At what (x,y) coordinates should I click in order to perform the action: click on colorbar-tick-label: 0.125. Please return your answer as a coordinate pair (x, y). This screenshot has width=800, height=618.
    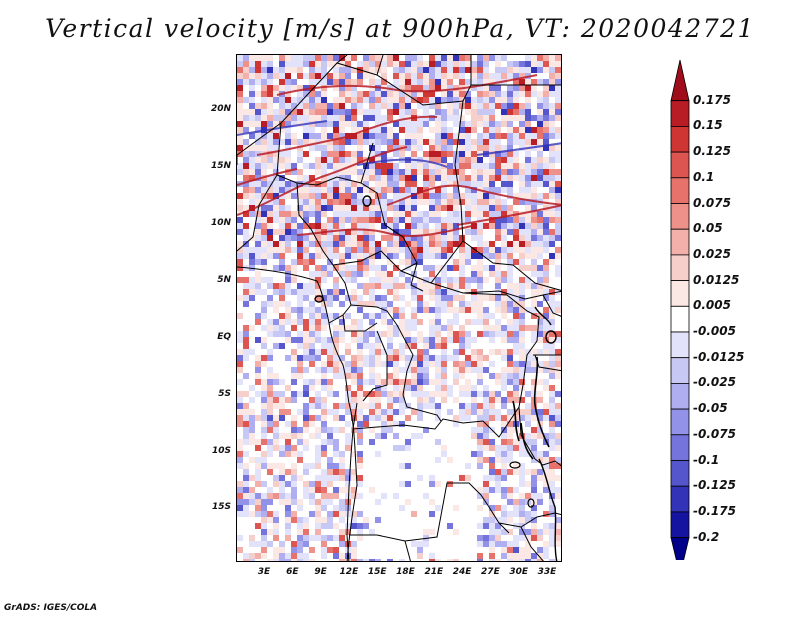
    Looking at the image, I should click on (712, 151).